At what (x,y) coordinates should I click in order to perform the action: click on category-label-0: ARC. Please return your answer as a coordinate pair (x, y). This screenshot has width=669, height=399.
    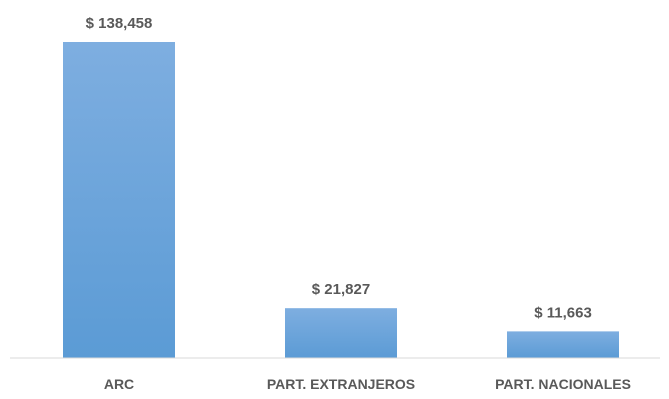
    Looking at the image, I should click on (119, 384).